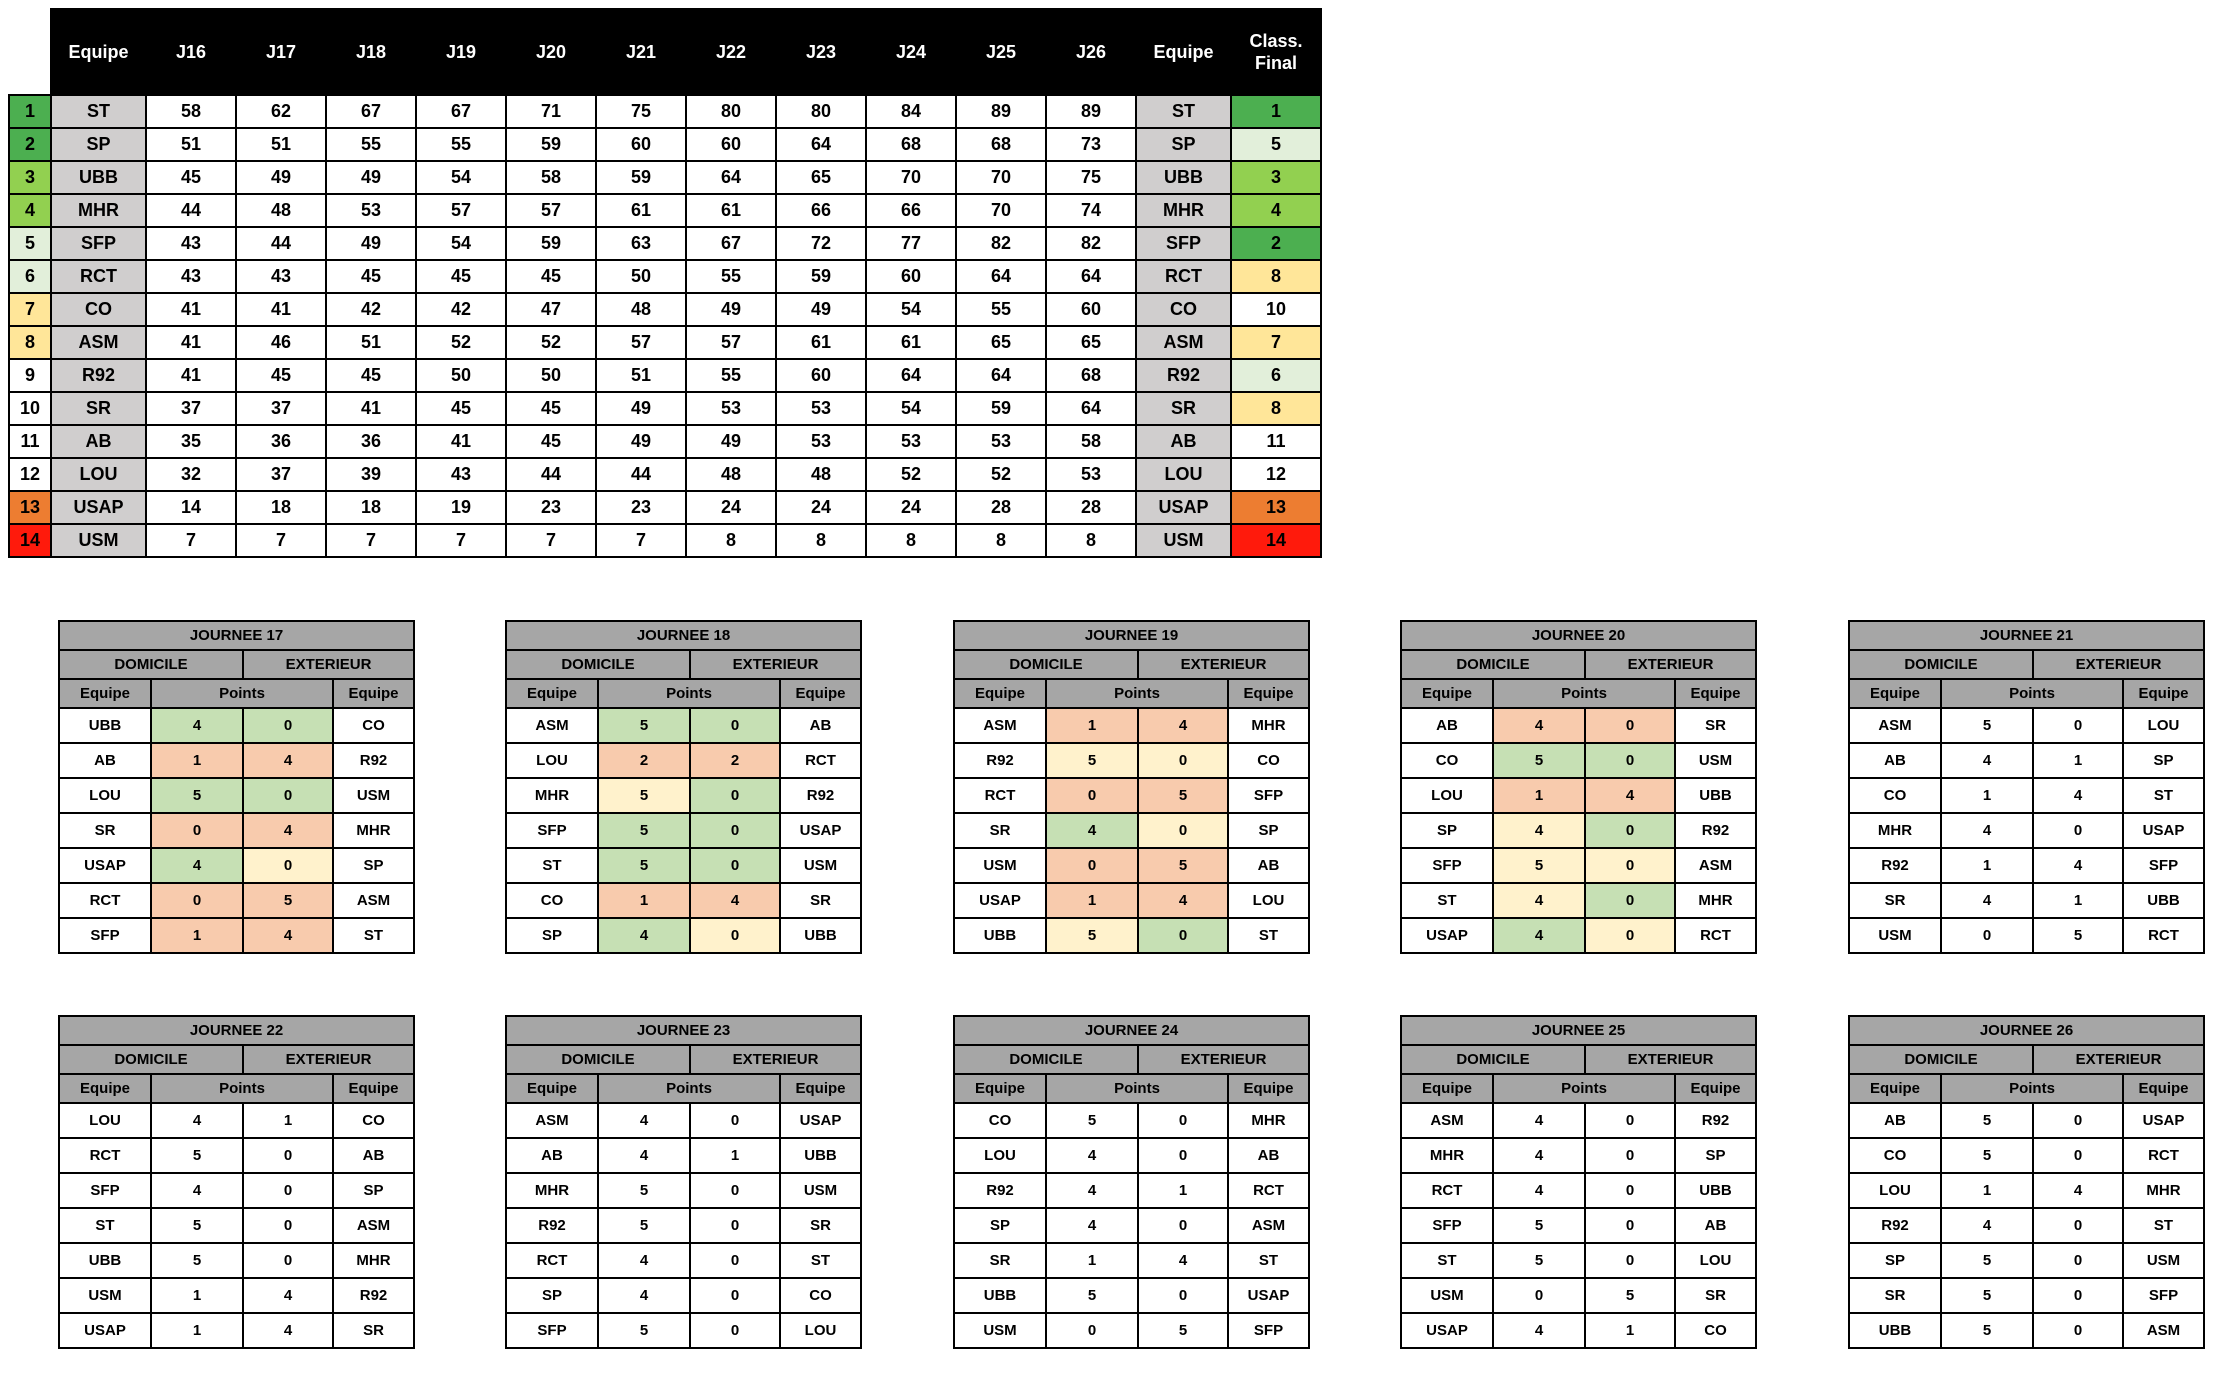 The image size is (2228, 1378). What do you see at coordinates (683, 1260) in the screenshot?
I see `match-row: RCT 4 0 ST` at bounding box center [683, 1260].